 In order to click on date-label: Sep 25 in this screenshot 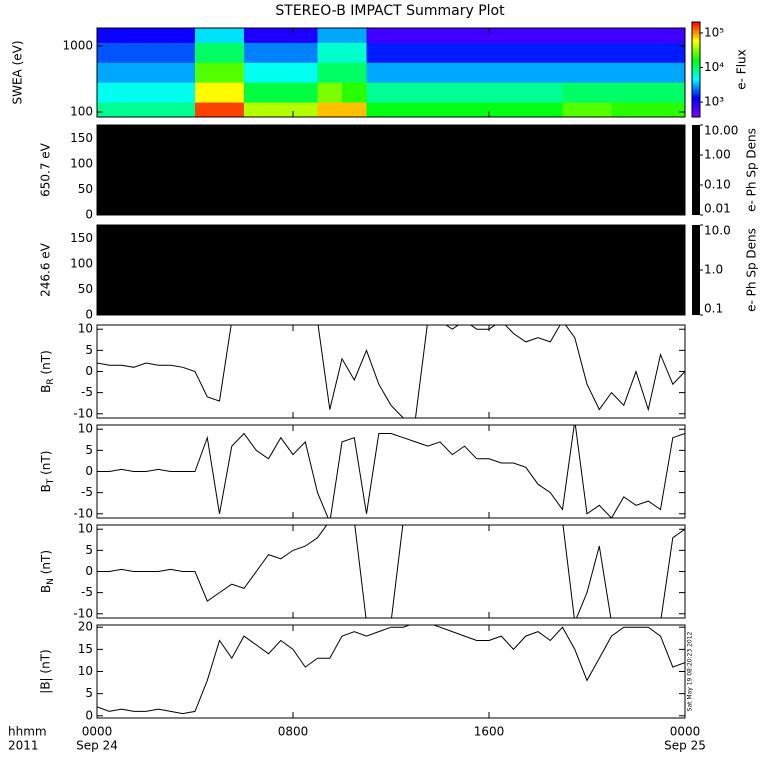, I will do `click(685, 746)`.